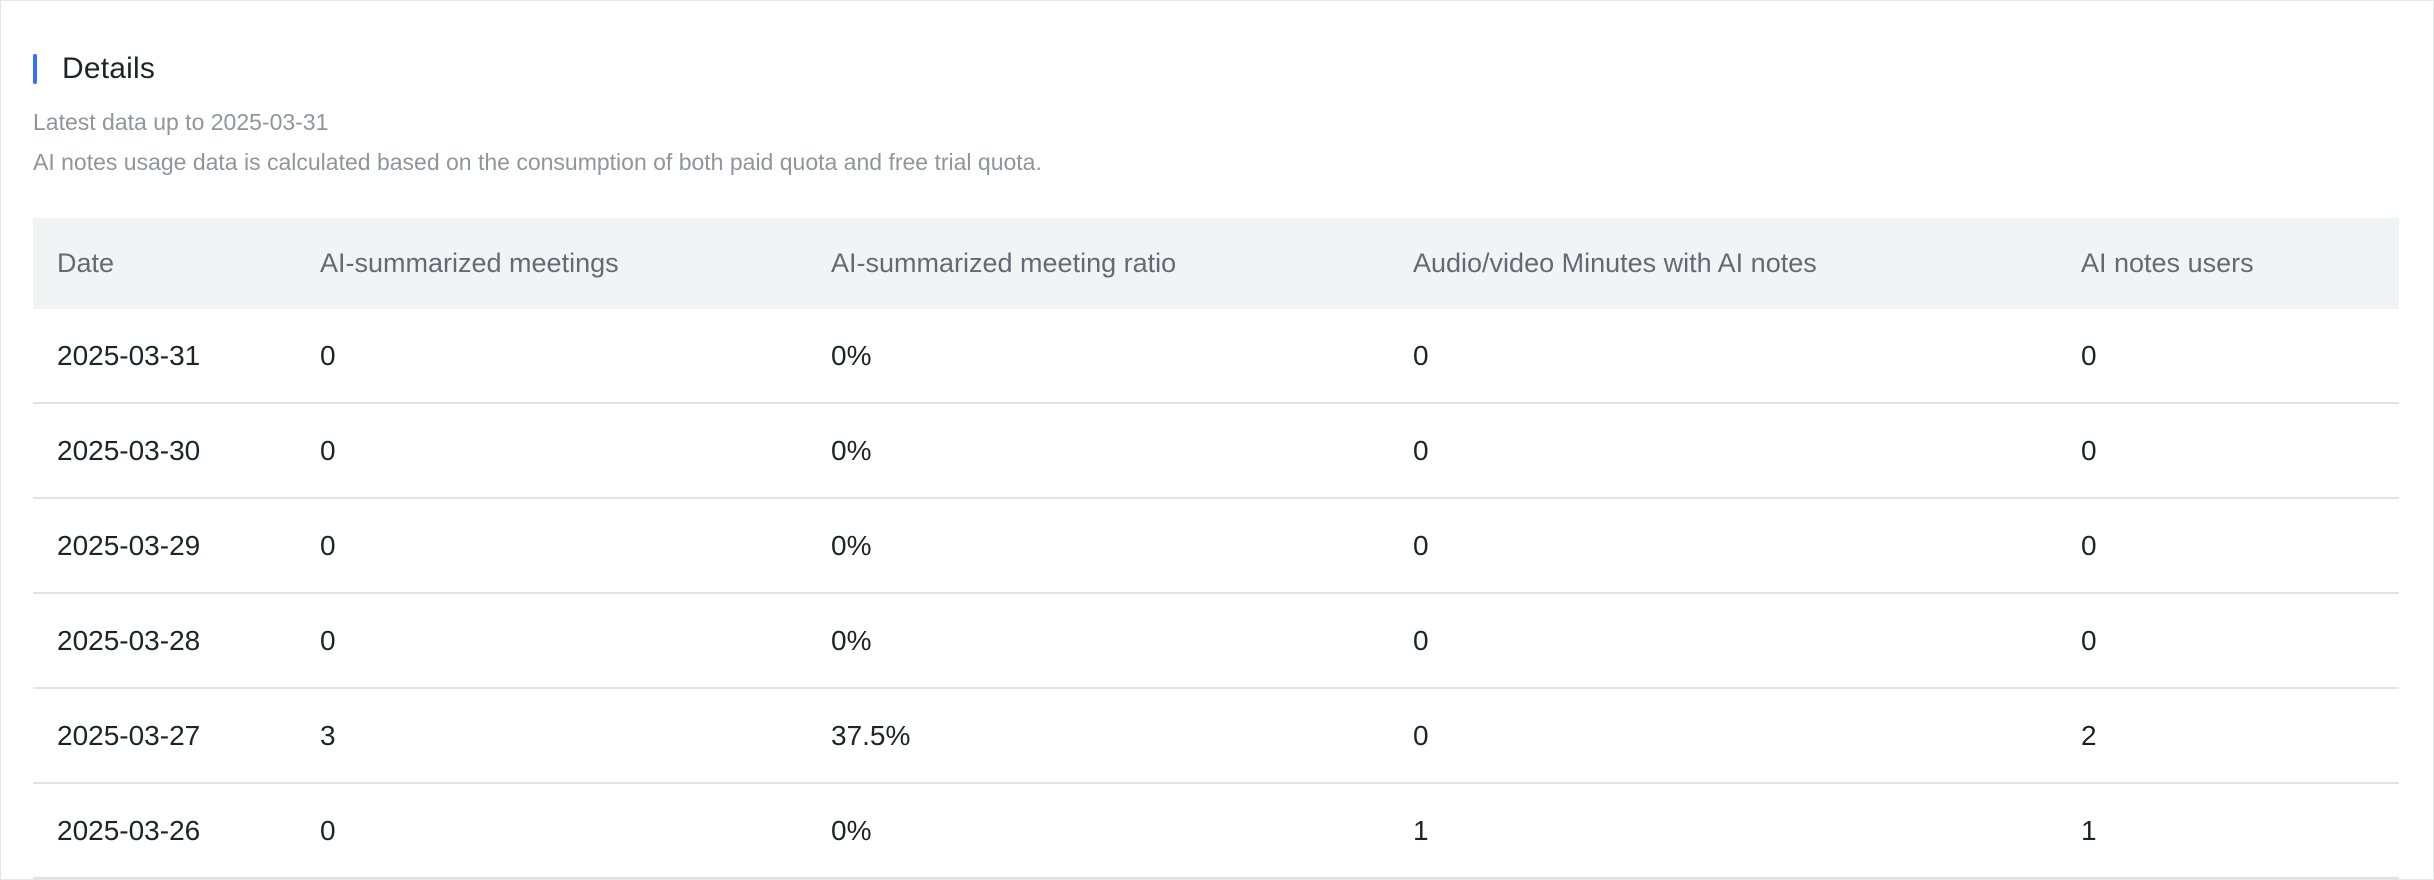  Describe the element at coordinates (181, 122) in the screenshot. I see `latest-data-date-note: Latest data up to 2025-03-31` at that location.